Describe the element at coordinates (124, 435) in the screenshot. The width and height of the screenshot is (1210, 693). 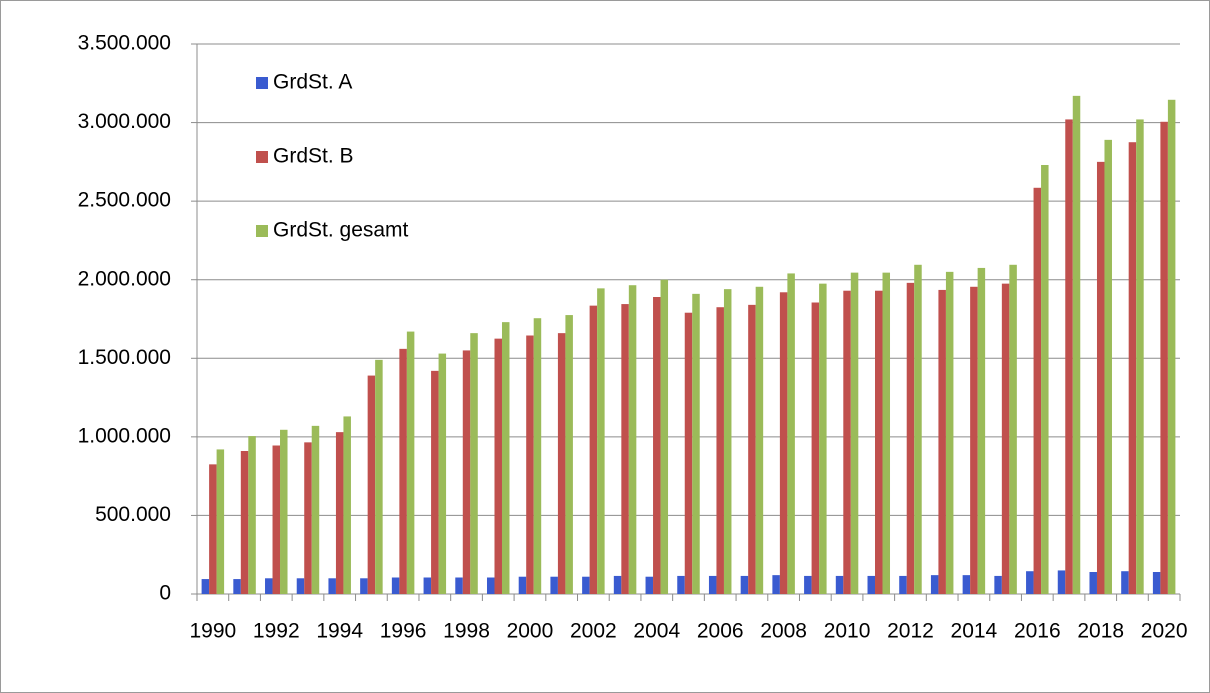
I see `y-tick-label: 1.000.000` at that location.